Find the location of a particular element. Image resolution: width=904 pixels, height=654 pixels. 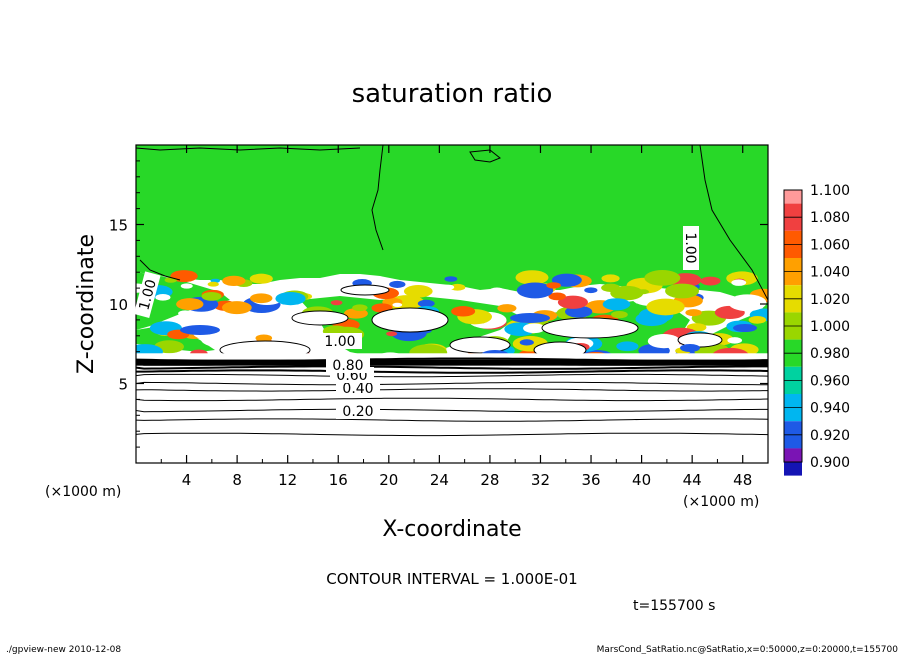

x-tick-label: 8 is located at coordinates (237, 480).